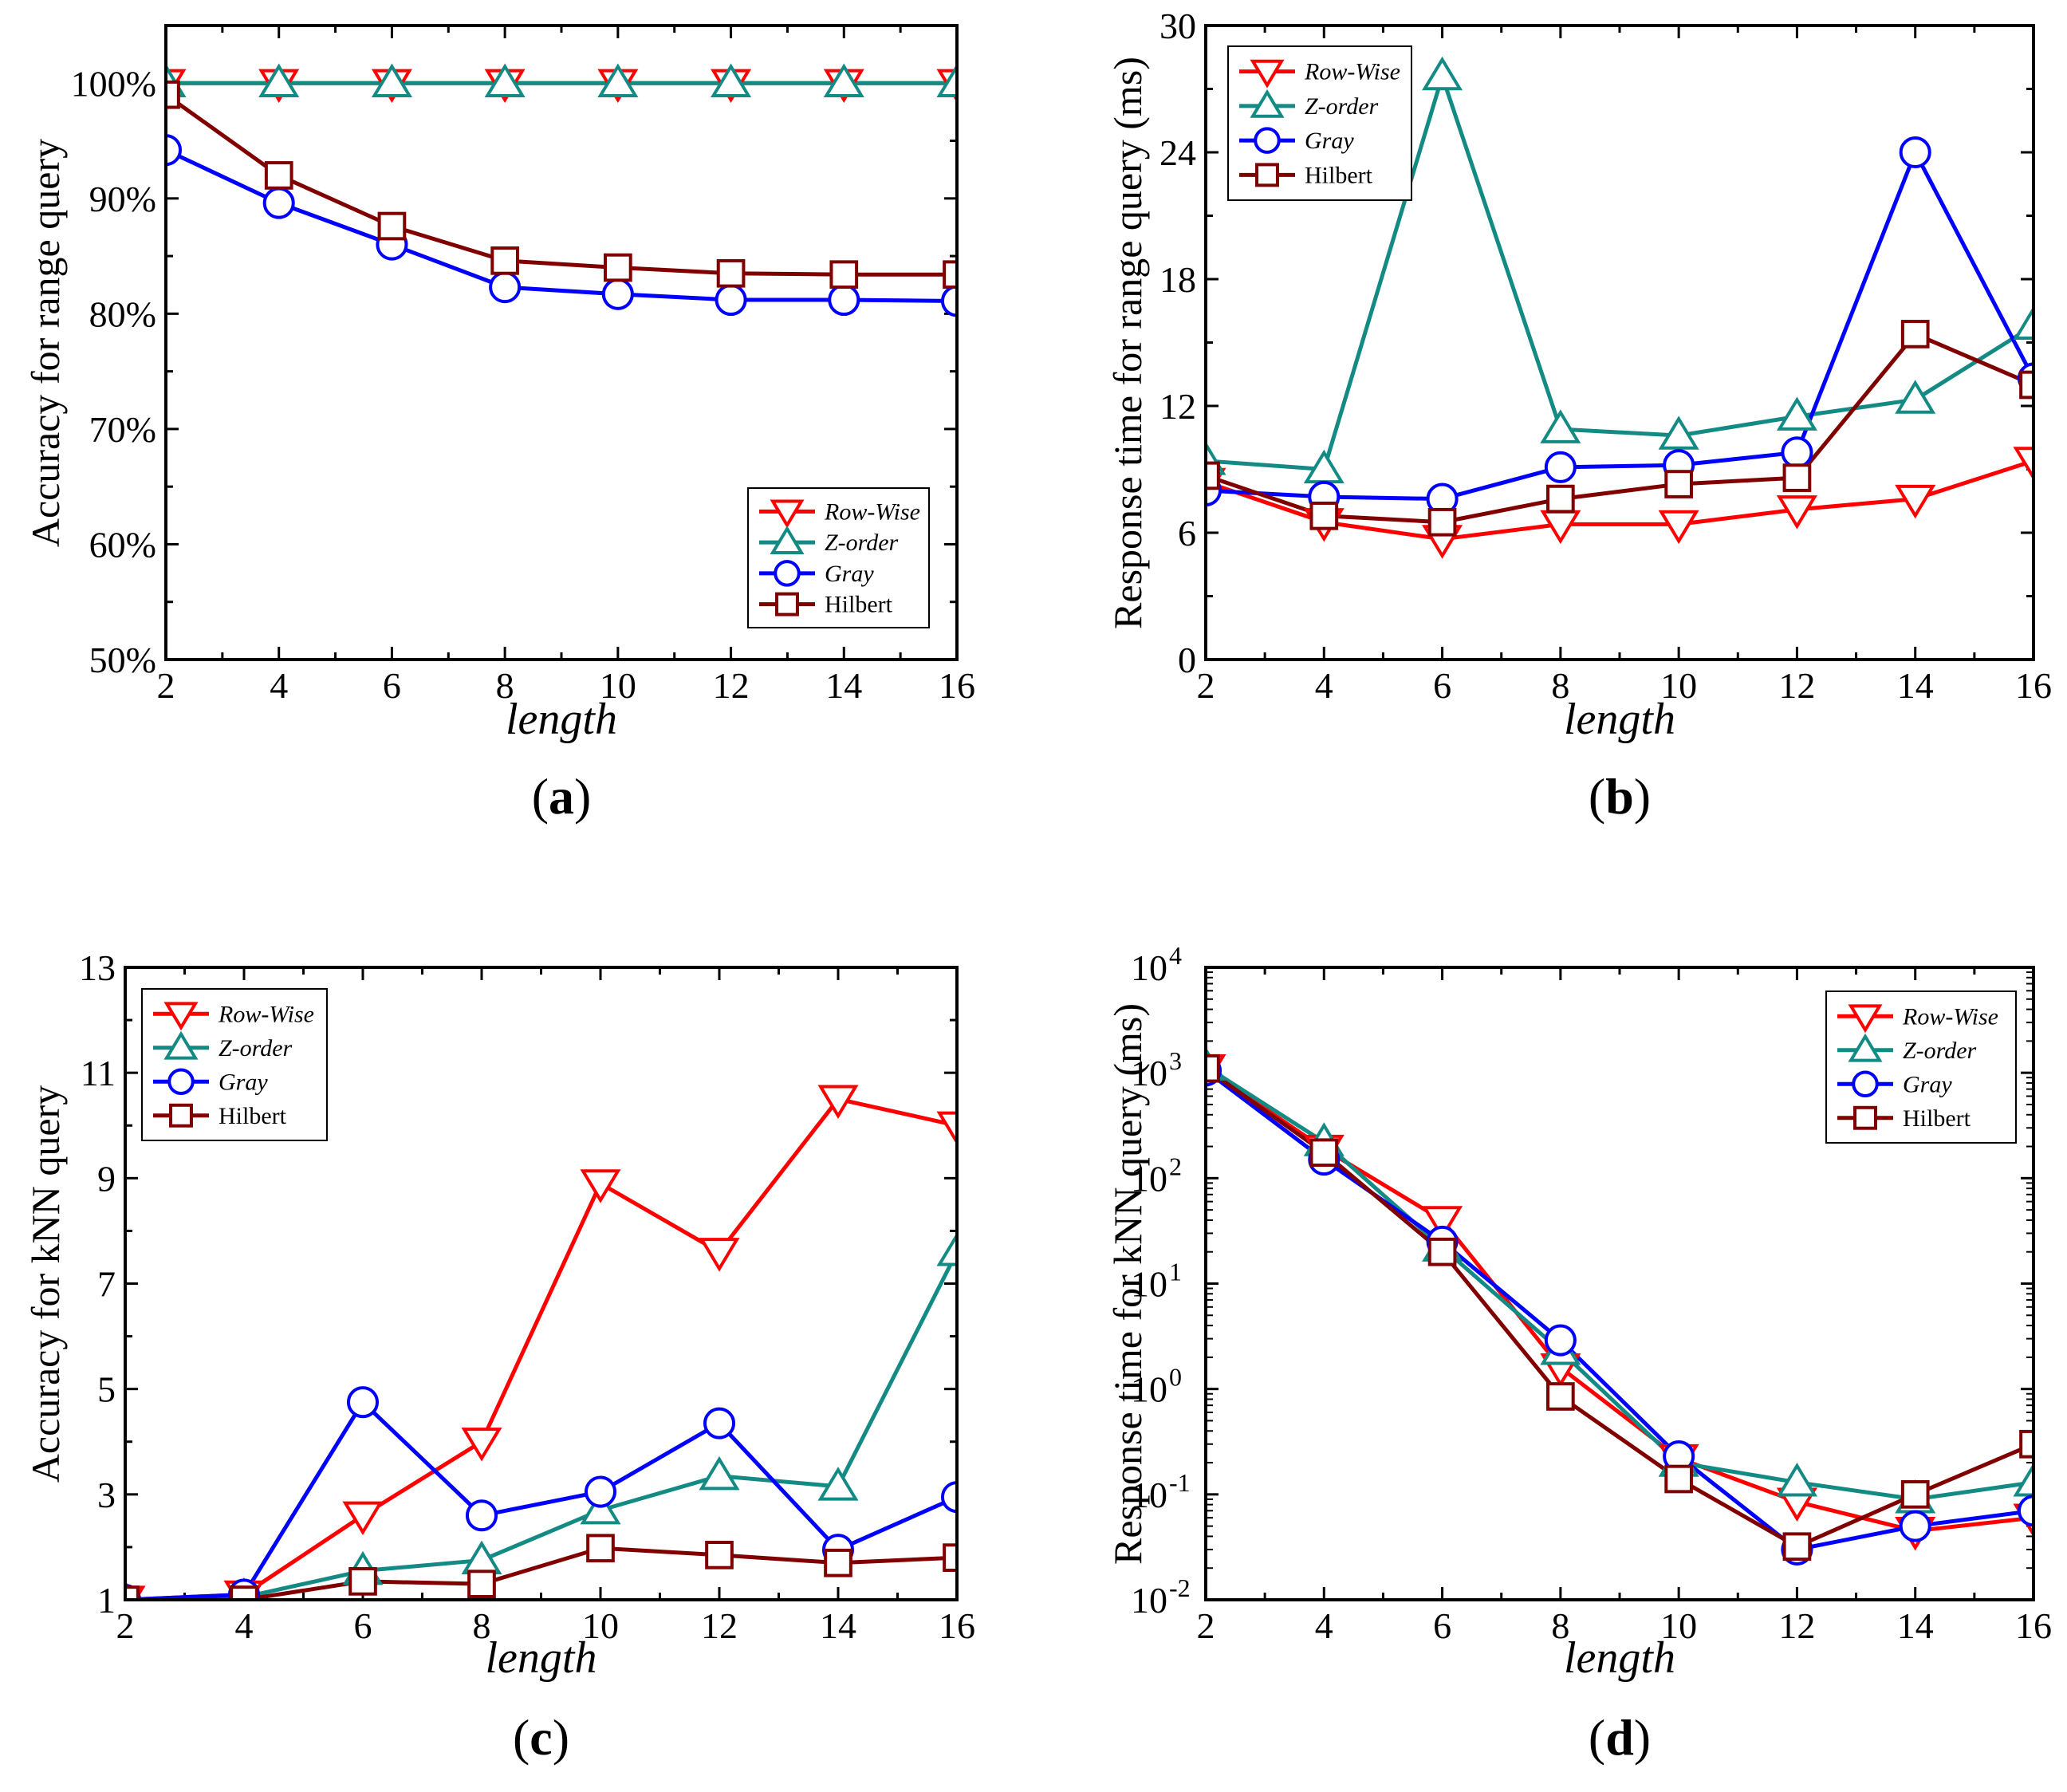 The width and height of the screenshot is (2067, 1792). Describe the element at coordinates (1175, 1377) in the screenshot. I see `y-tick-exponent: 0` at that location.